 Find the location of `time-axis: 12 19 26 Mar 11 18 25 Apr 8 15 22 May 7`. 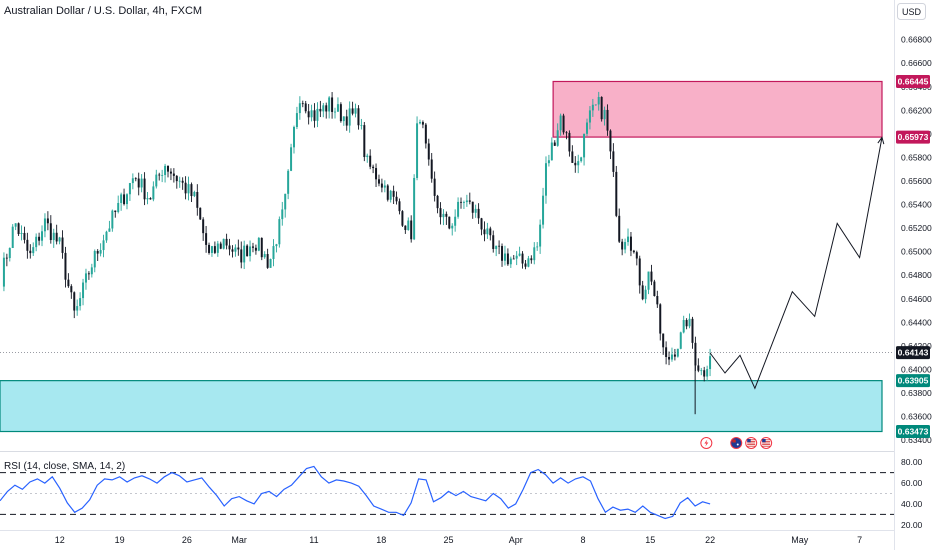

time-axis: 12 19 26 Mar 11 18 25 Apr 8 15 22 May 7 is located at coordinates (458, 540).